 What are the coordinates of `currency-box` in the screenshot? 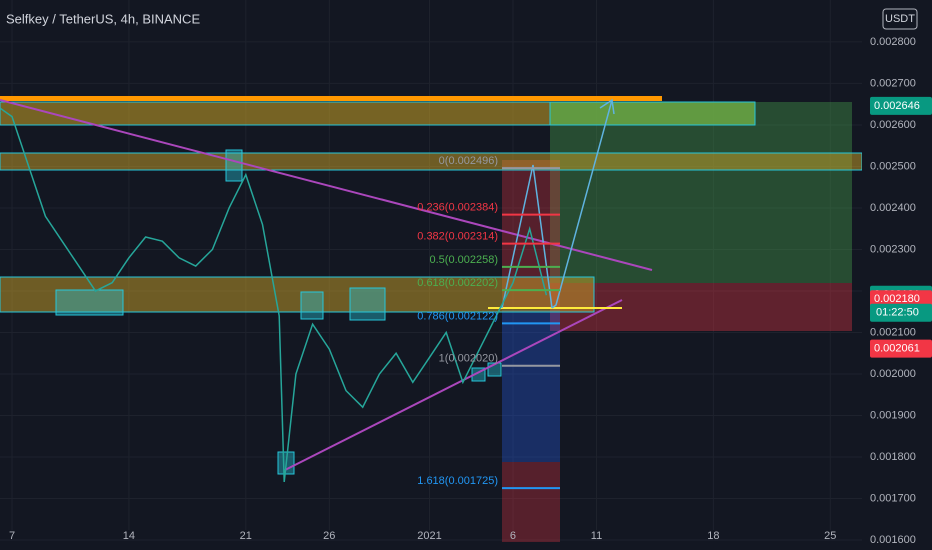 It's located at (900, 19).